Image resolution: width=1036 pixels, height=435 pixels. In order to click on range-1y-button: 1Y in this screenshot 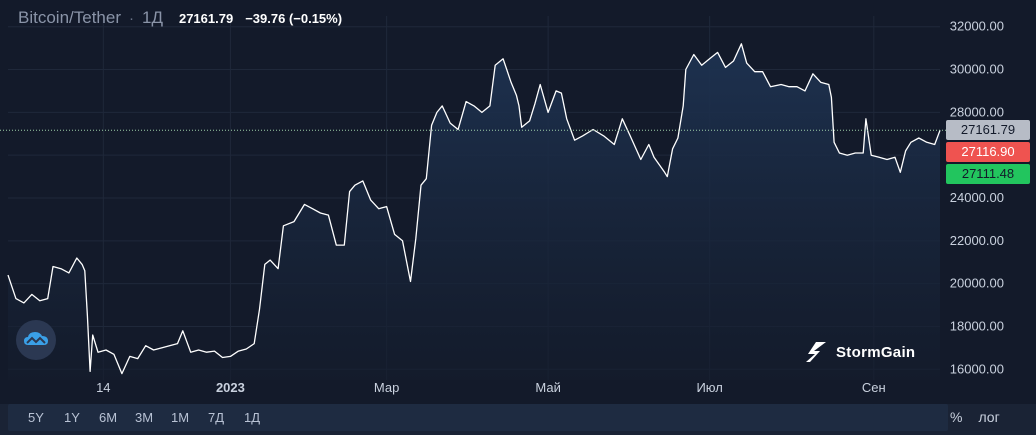, I will do `click(72, 417)`.